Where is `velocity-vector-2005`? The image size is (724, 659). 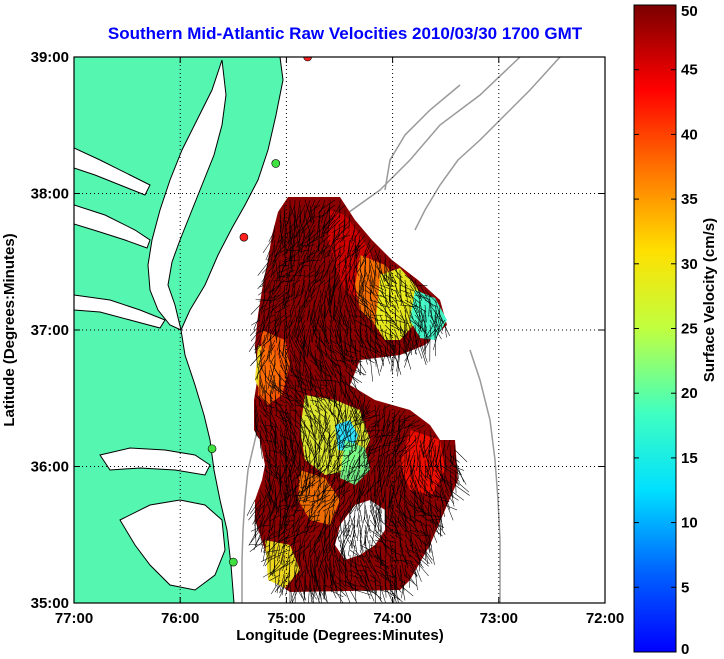 velocity-vector-2005 is located at coordinates (375, 533).